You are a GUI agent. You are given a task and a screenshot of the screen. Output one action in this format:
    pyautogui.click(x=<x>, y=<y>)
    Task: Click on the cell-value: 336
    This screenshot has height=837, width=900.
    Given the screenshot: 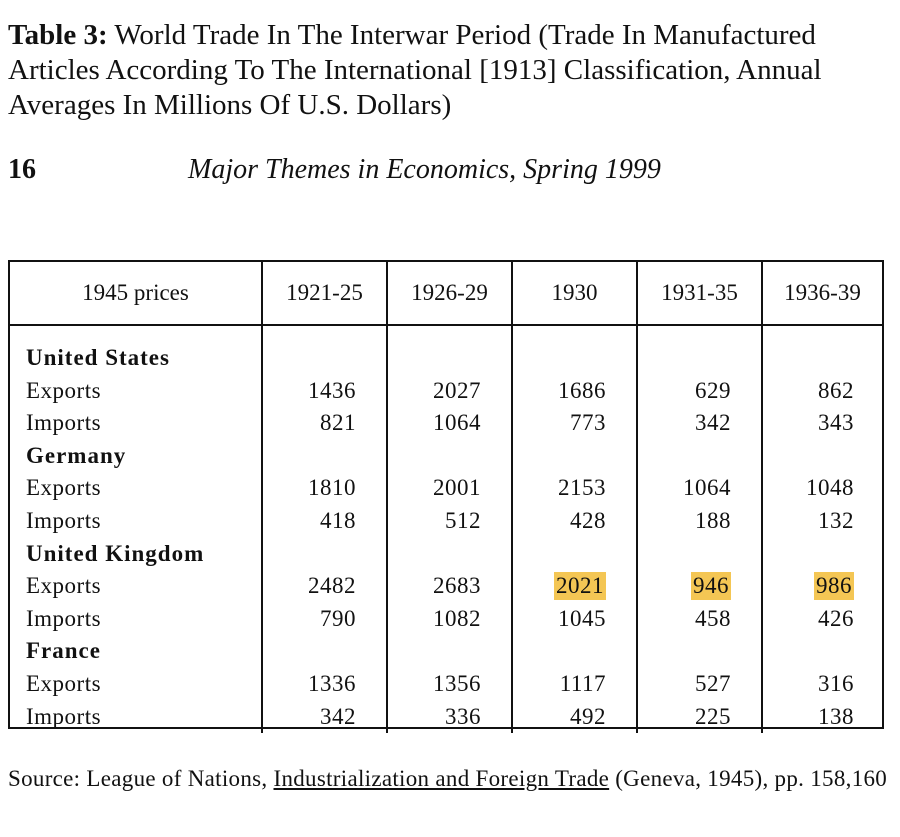 What is the action you would take?
    pyautogui.click(x=463, y=716)
    